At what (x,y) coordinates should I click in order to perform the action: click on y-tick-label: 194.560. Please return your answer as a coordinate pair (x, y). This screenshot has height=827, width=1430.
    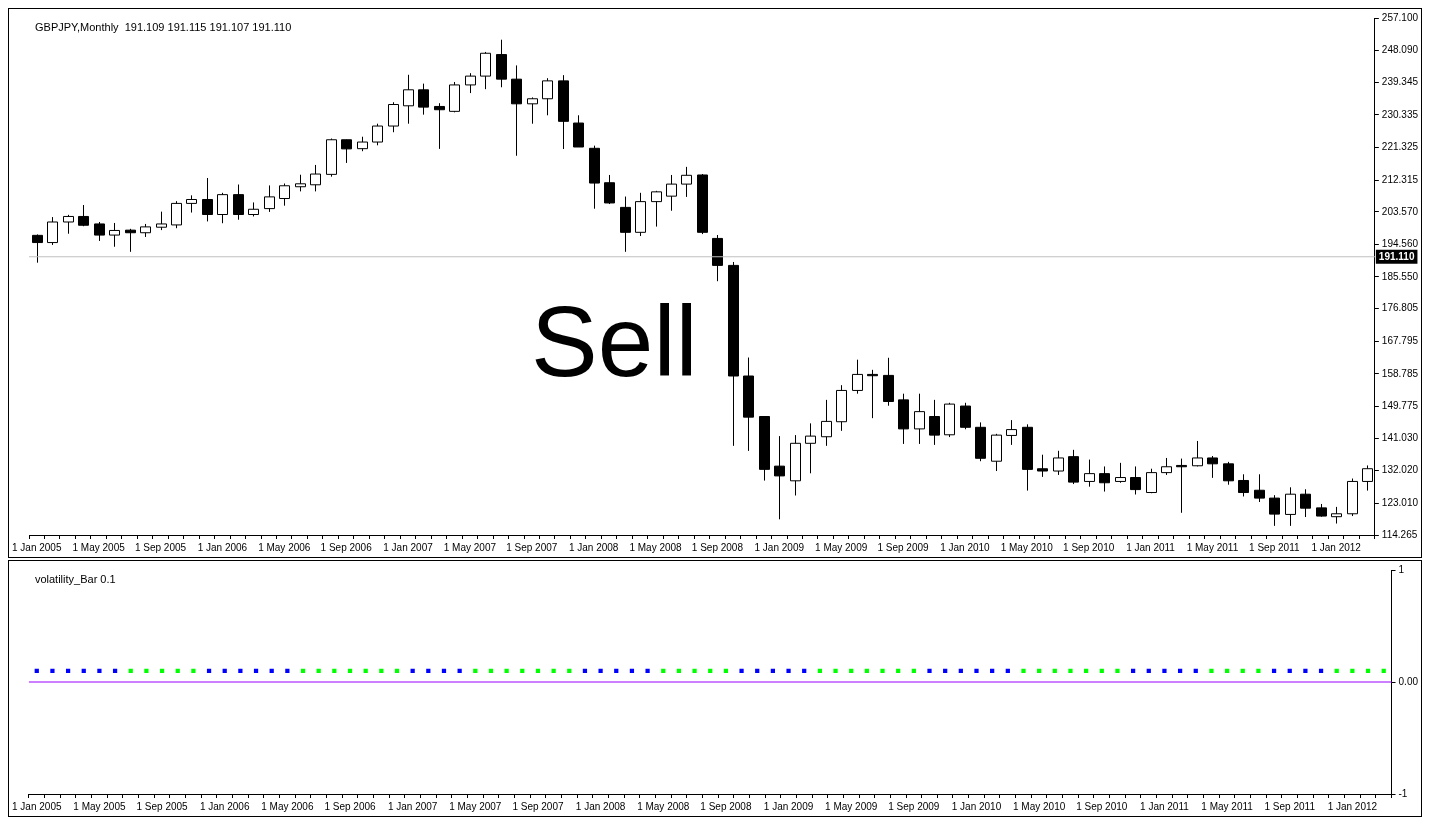
    Looking at the image, I should click on (1400, 244).